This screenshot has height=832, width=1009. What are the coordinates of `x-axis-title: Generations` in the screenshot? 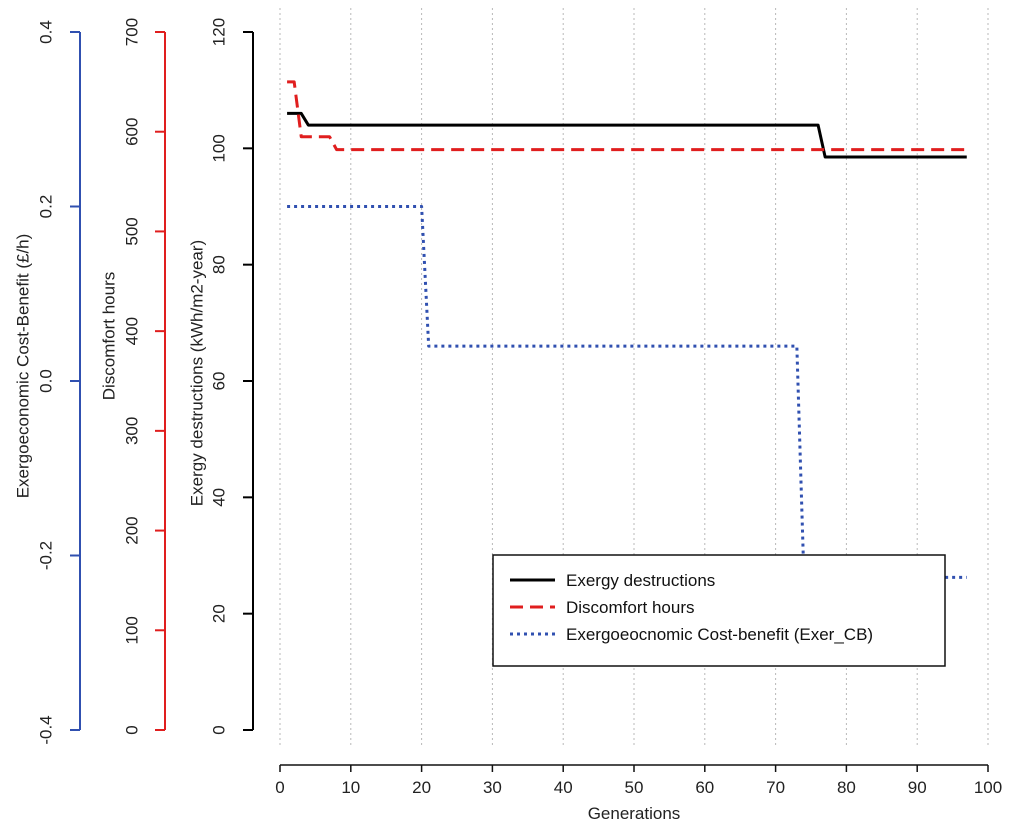 It's located at (634, 813).